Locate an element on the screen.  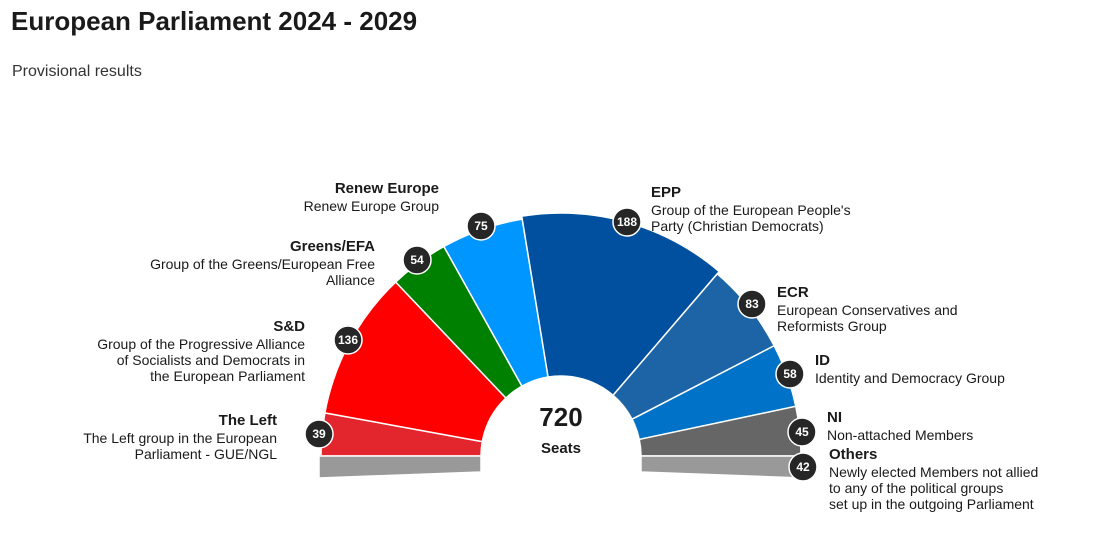
badge-greens: 54 is located at coordinates (417, 260).